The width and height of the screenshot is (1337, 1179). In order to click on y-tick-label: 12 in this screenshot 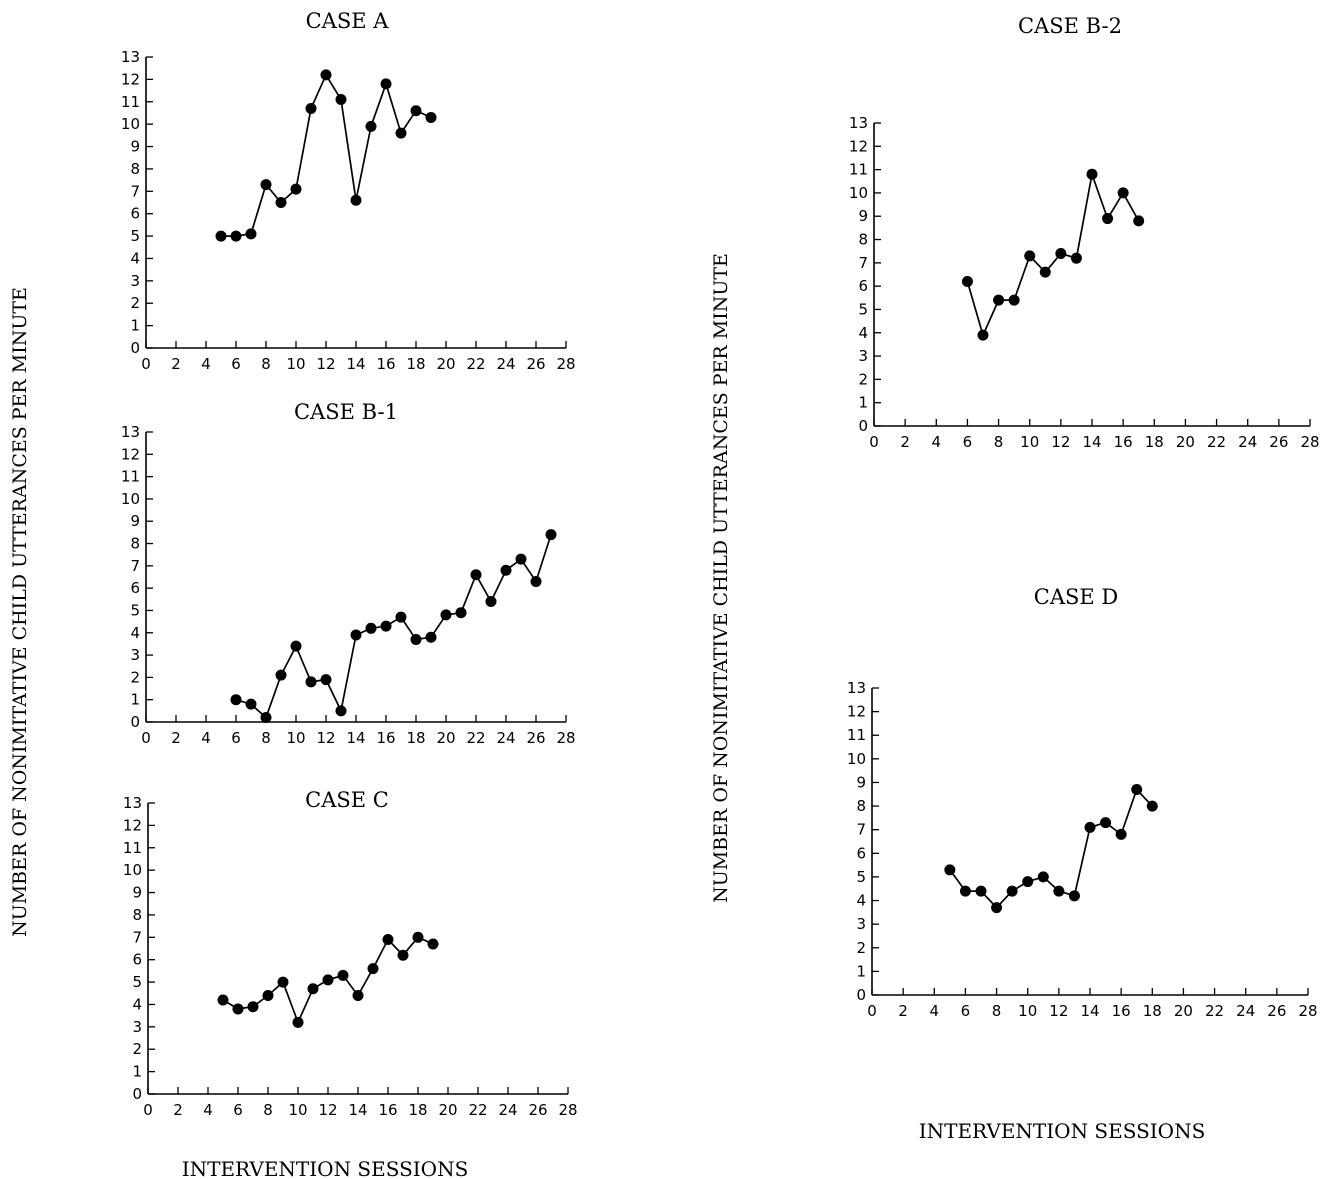, I will do `click(130, 454)`.